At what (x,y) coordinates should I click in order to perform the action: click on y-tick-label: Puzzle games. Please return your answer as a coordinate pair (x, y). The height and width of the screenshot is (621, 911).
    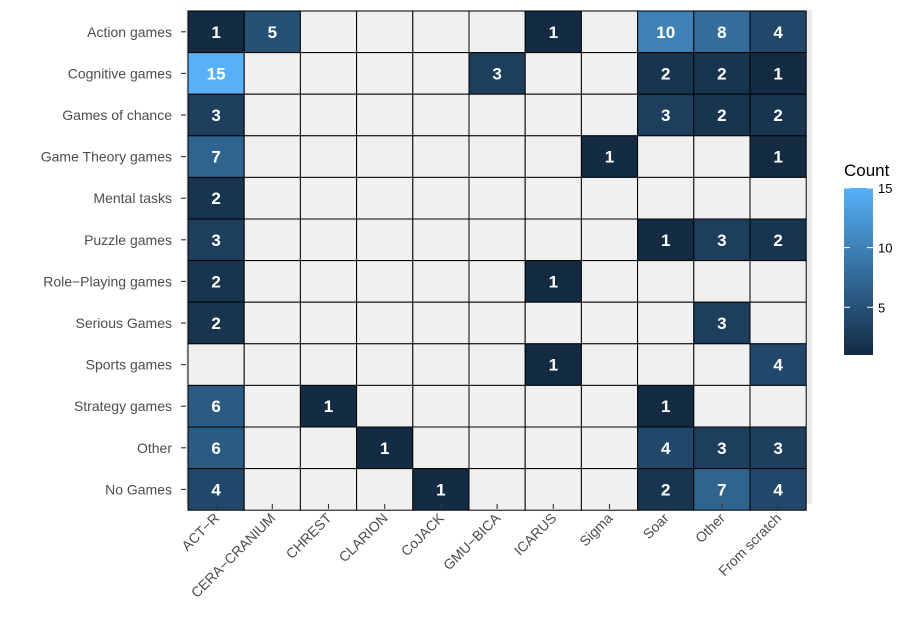
    Looking at the image, I should click on (128, 240).